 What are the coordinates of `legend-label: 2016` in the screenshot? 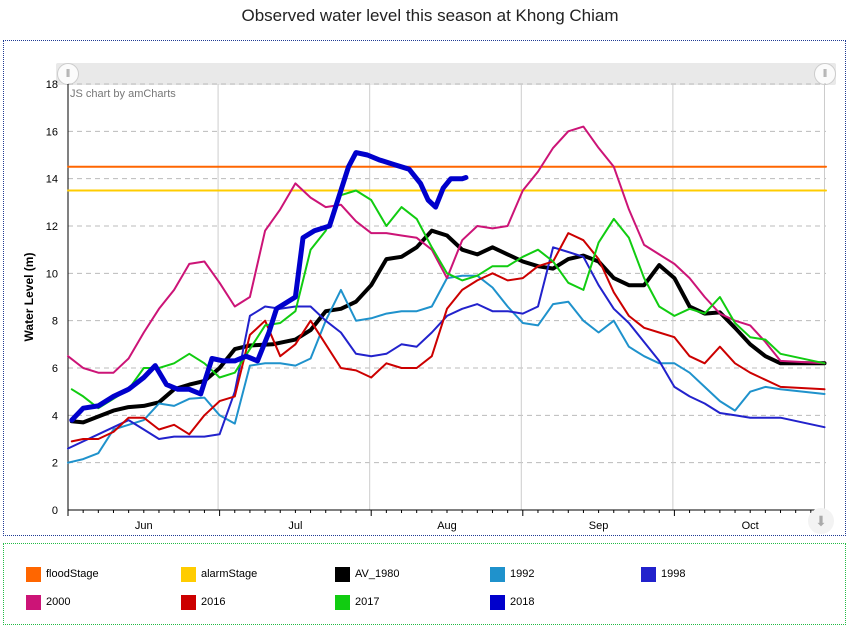 It's located at (213, 602).